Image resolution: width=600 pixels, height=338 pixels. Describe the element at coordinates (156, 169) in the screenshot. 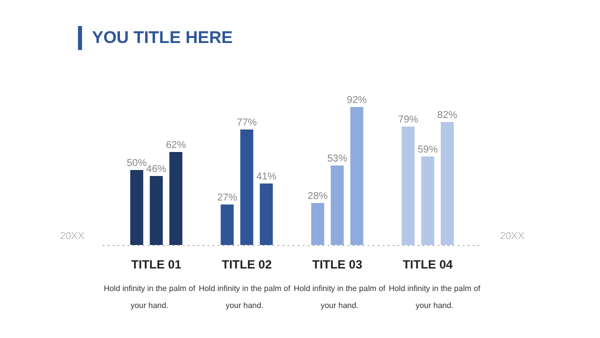

I see `data-label: 46%` at that location.